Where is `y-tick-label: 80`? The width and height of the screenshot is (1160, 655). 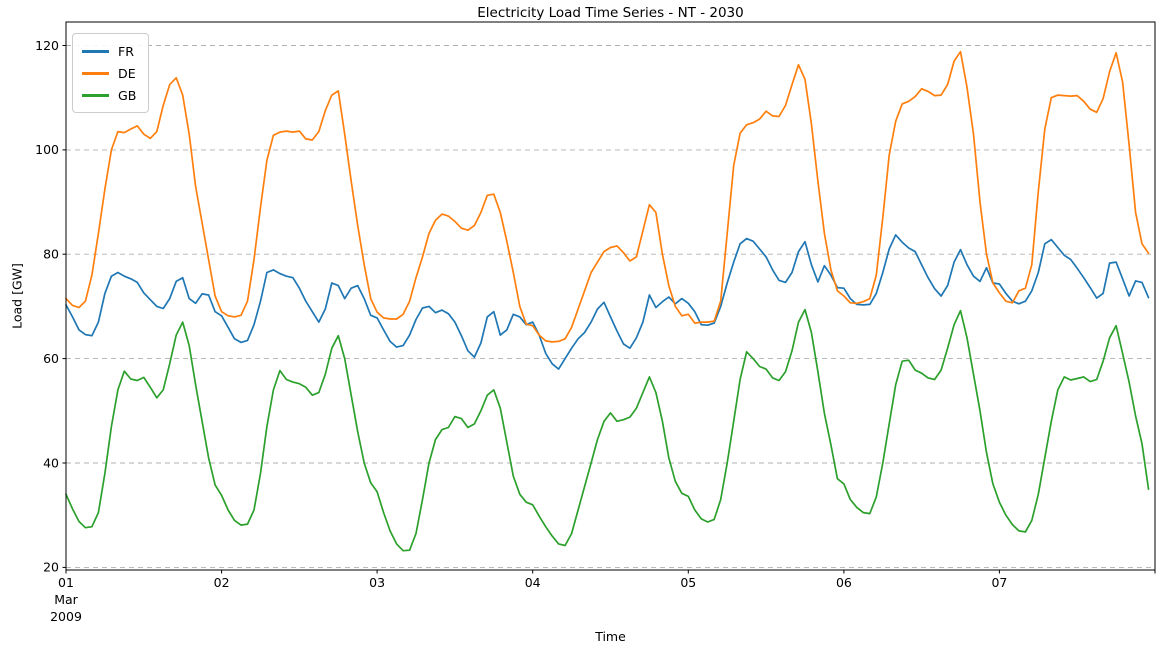
y-tick-label: 80 is located at coordinates (51, 254).